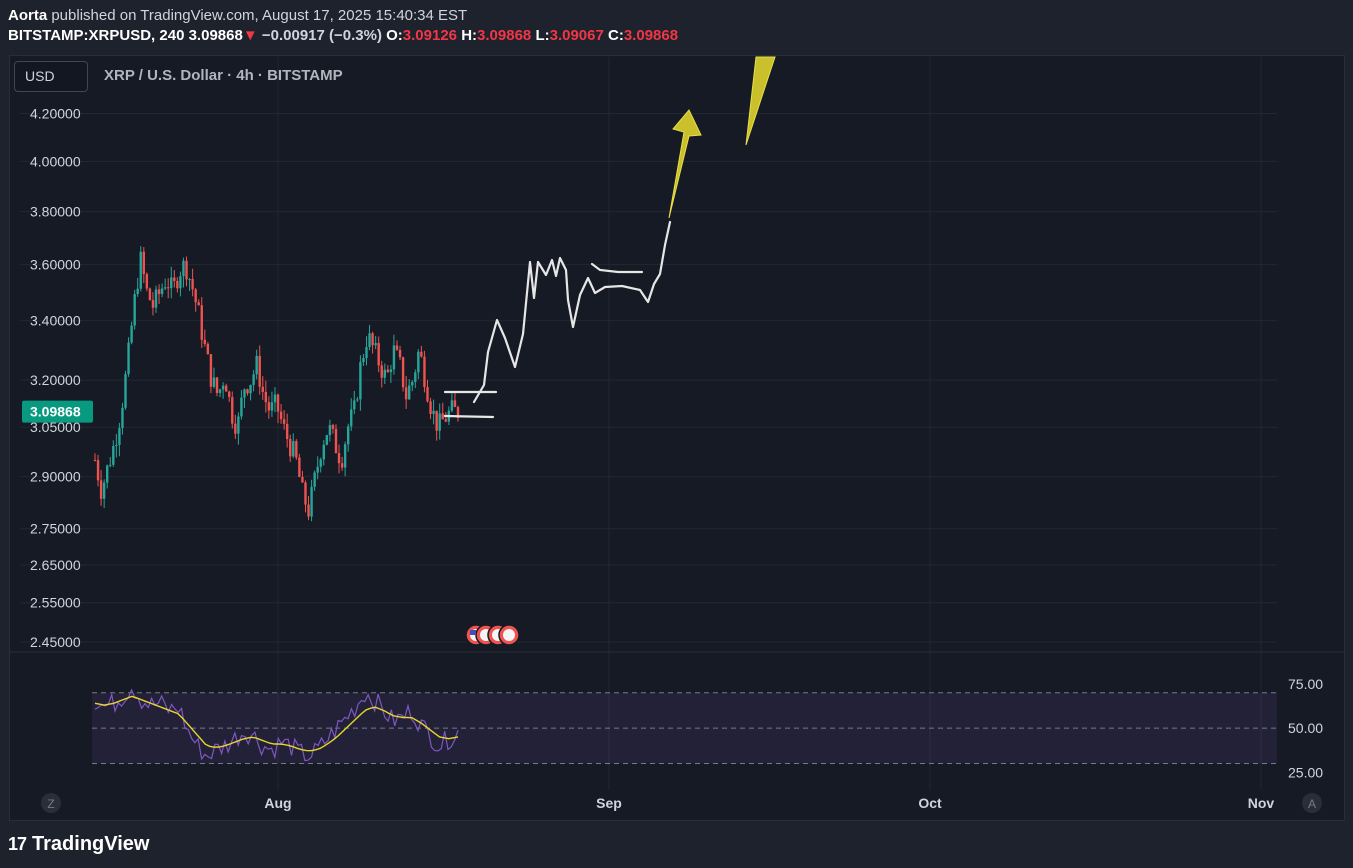 The width and height of the screenshot is (1353, 868). Describe the element at coordinates (542, 35) in the screenshot. I see `low-label: L:` at that location.